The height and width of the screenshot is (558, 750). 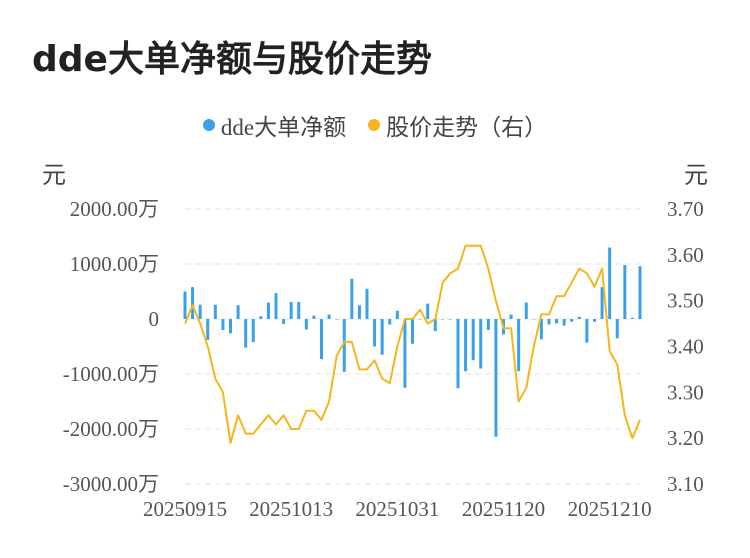 I want to click on x-tick-label: 20250915, so click(x=185, y=509).